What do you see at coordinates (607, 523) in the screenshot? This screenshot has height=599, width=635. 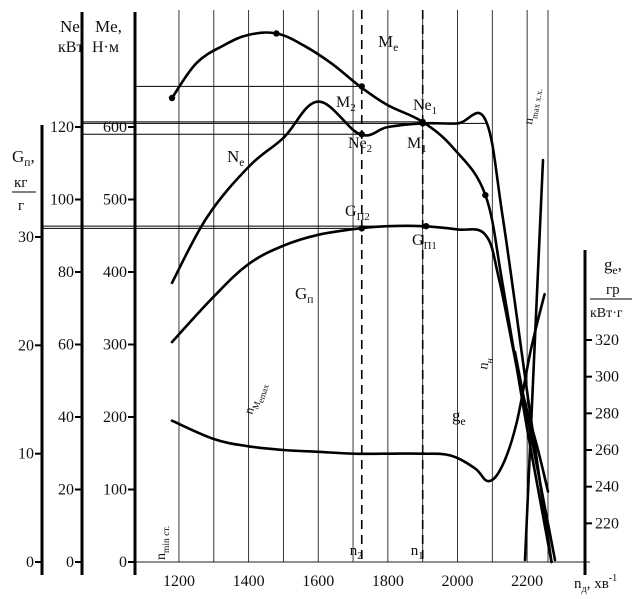 I see `axis-ge-tick-label-220: 220` at bounding box center [607, 523].